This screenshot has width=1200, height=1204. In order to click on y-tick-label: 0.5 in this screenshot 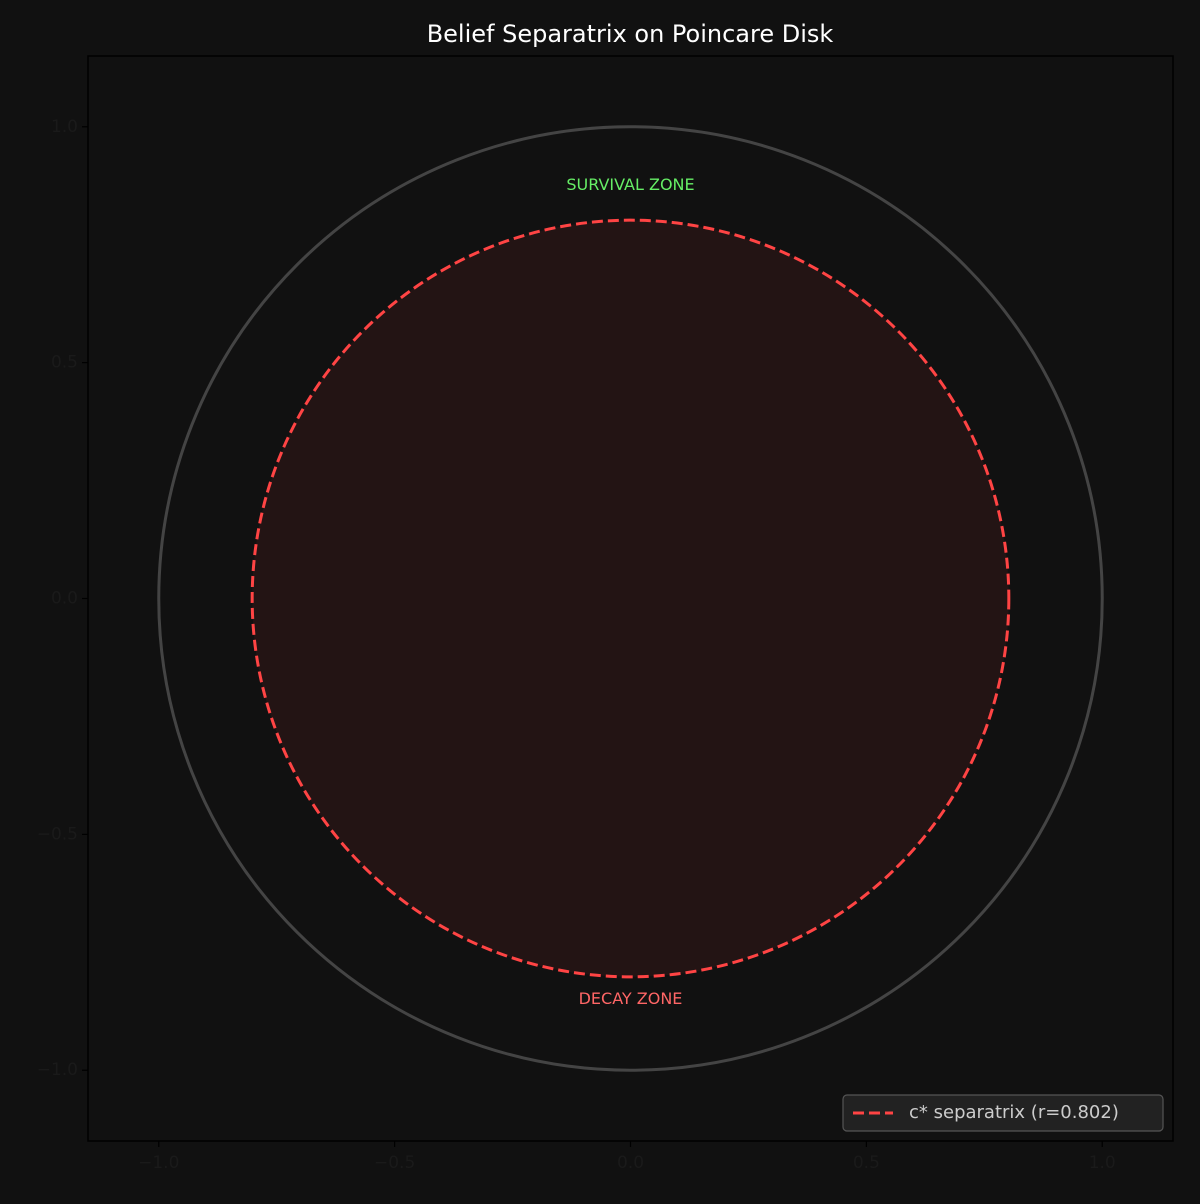, I will do `click(64, 363)`.